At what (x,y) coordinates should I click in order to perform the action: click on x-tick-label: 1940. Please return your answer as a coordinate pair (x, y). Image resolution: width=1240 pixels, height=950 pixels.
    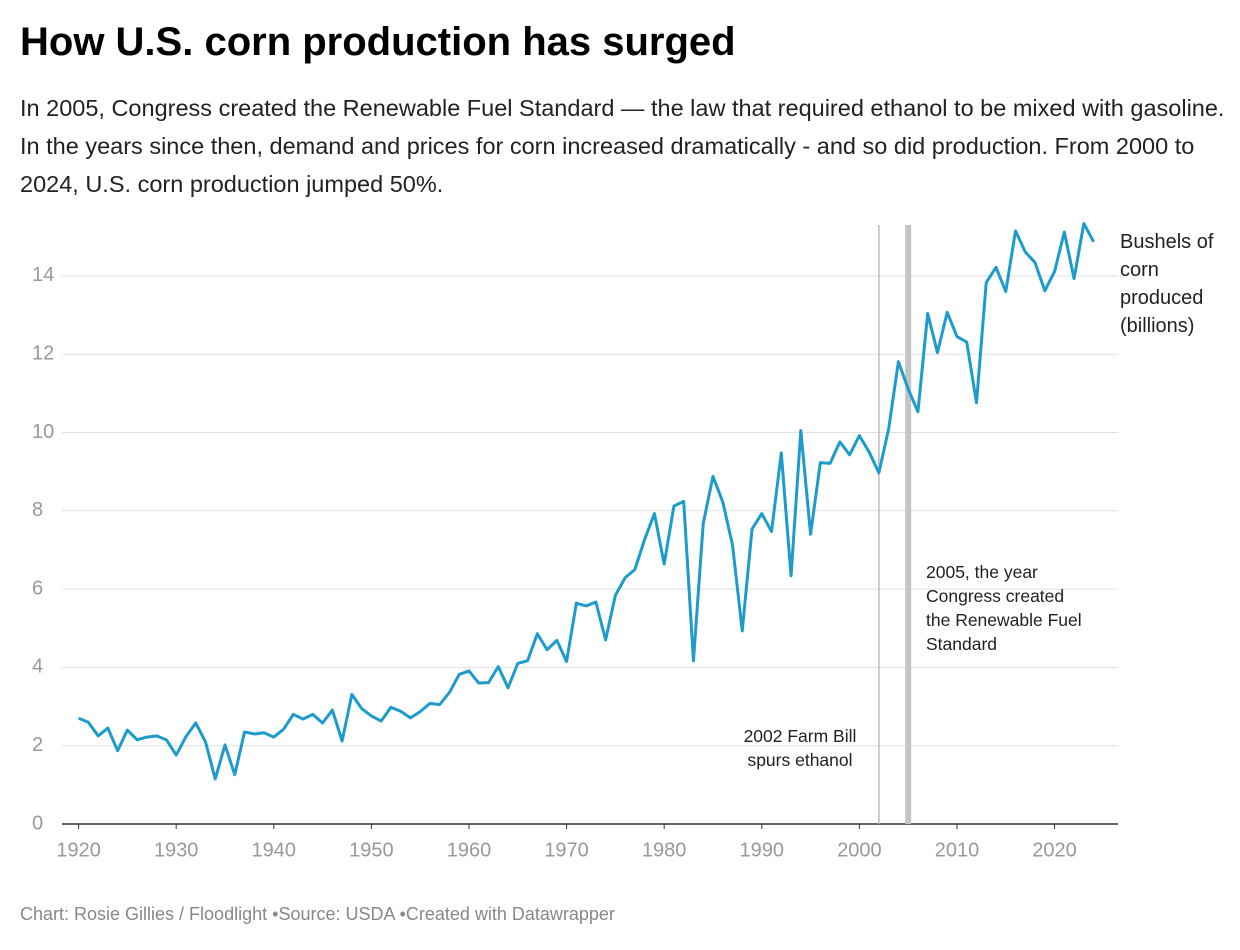
    Looking at the image, I should click on (274, 850).